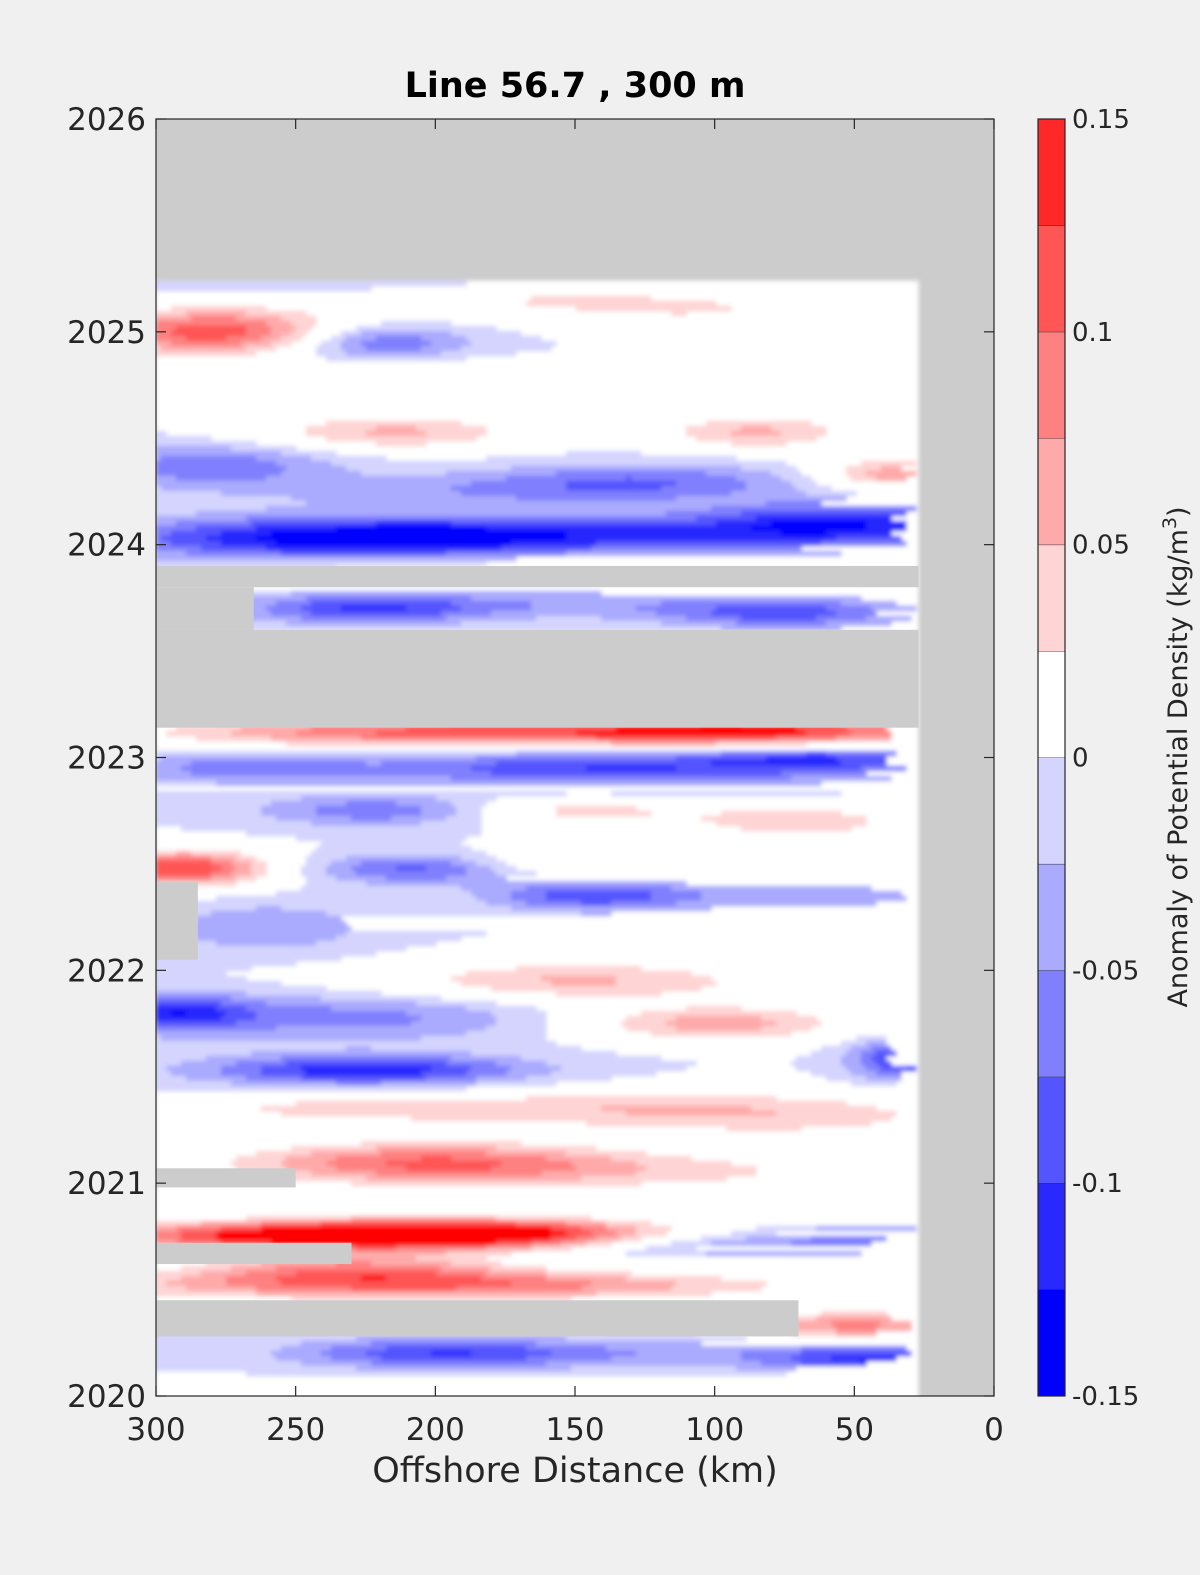 The image size is (1200, 1575). I want to click on colorbar-label-text: Anomaly of Potential Density, so click(1178, 811).